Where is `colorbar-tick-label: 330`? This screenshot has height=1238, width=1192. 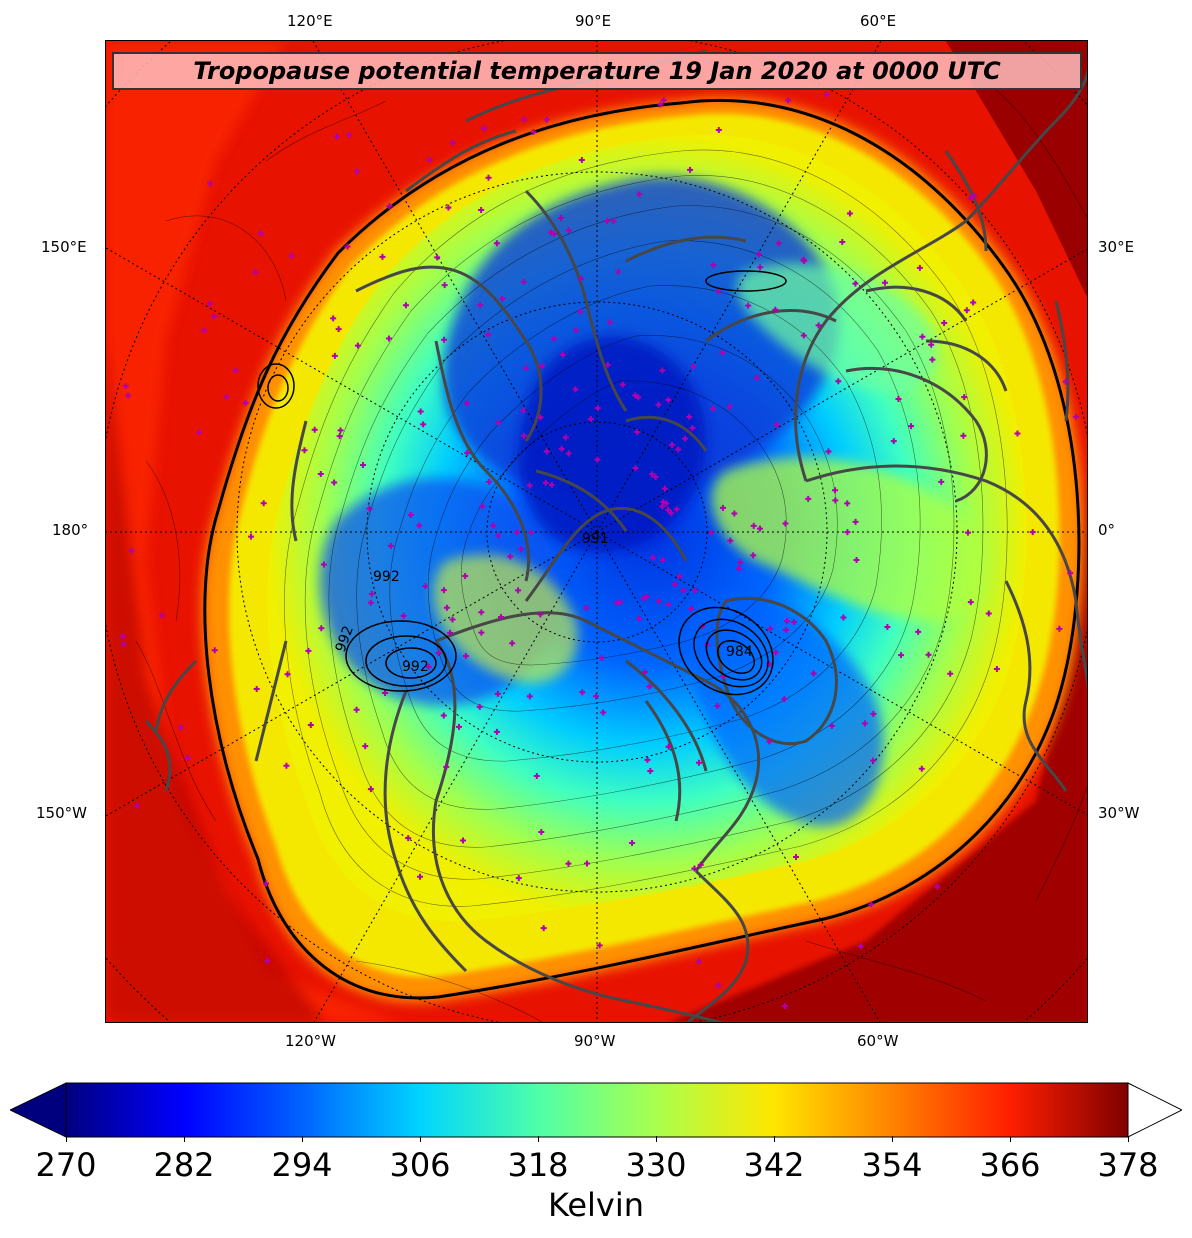
colorbar-tick-label: 330 is located at coordinates (656, 1165).